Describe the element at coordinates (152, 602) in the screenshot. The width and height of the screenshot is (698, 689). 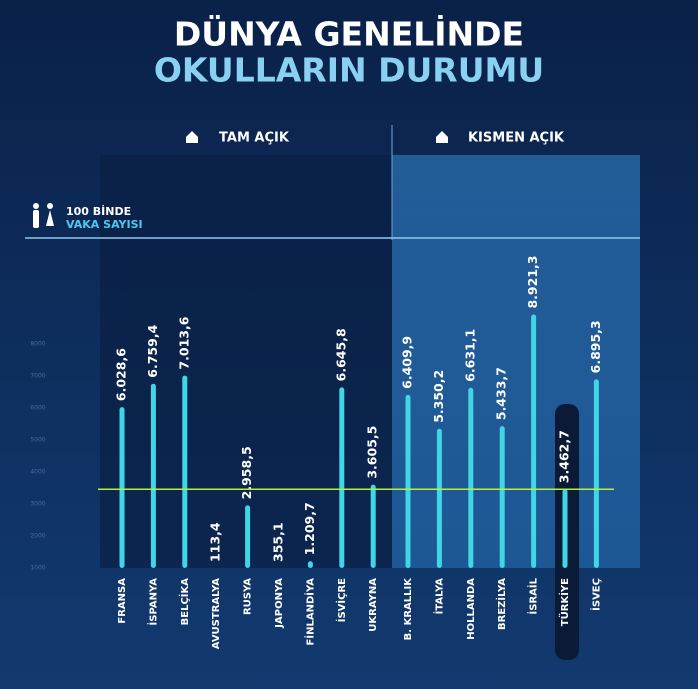
I see `x-tick-label: İSPANYA` at that location.